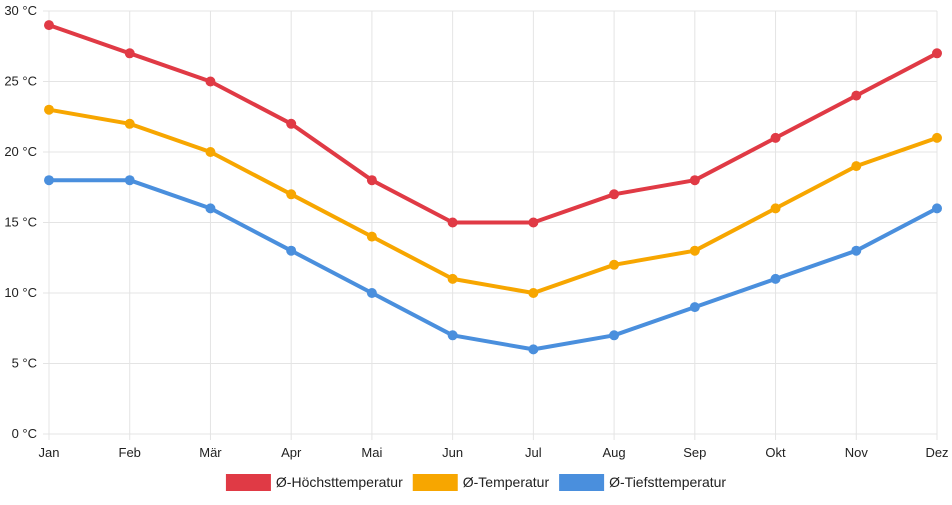 This screenshot has width=952, height=505. I want to click on legend-item-1: Ø-Höchsttemperatur, so click(314, 482).